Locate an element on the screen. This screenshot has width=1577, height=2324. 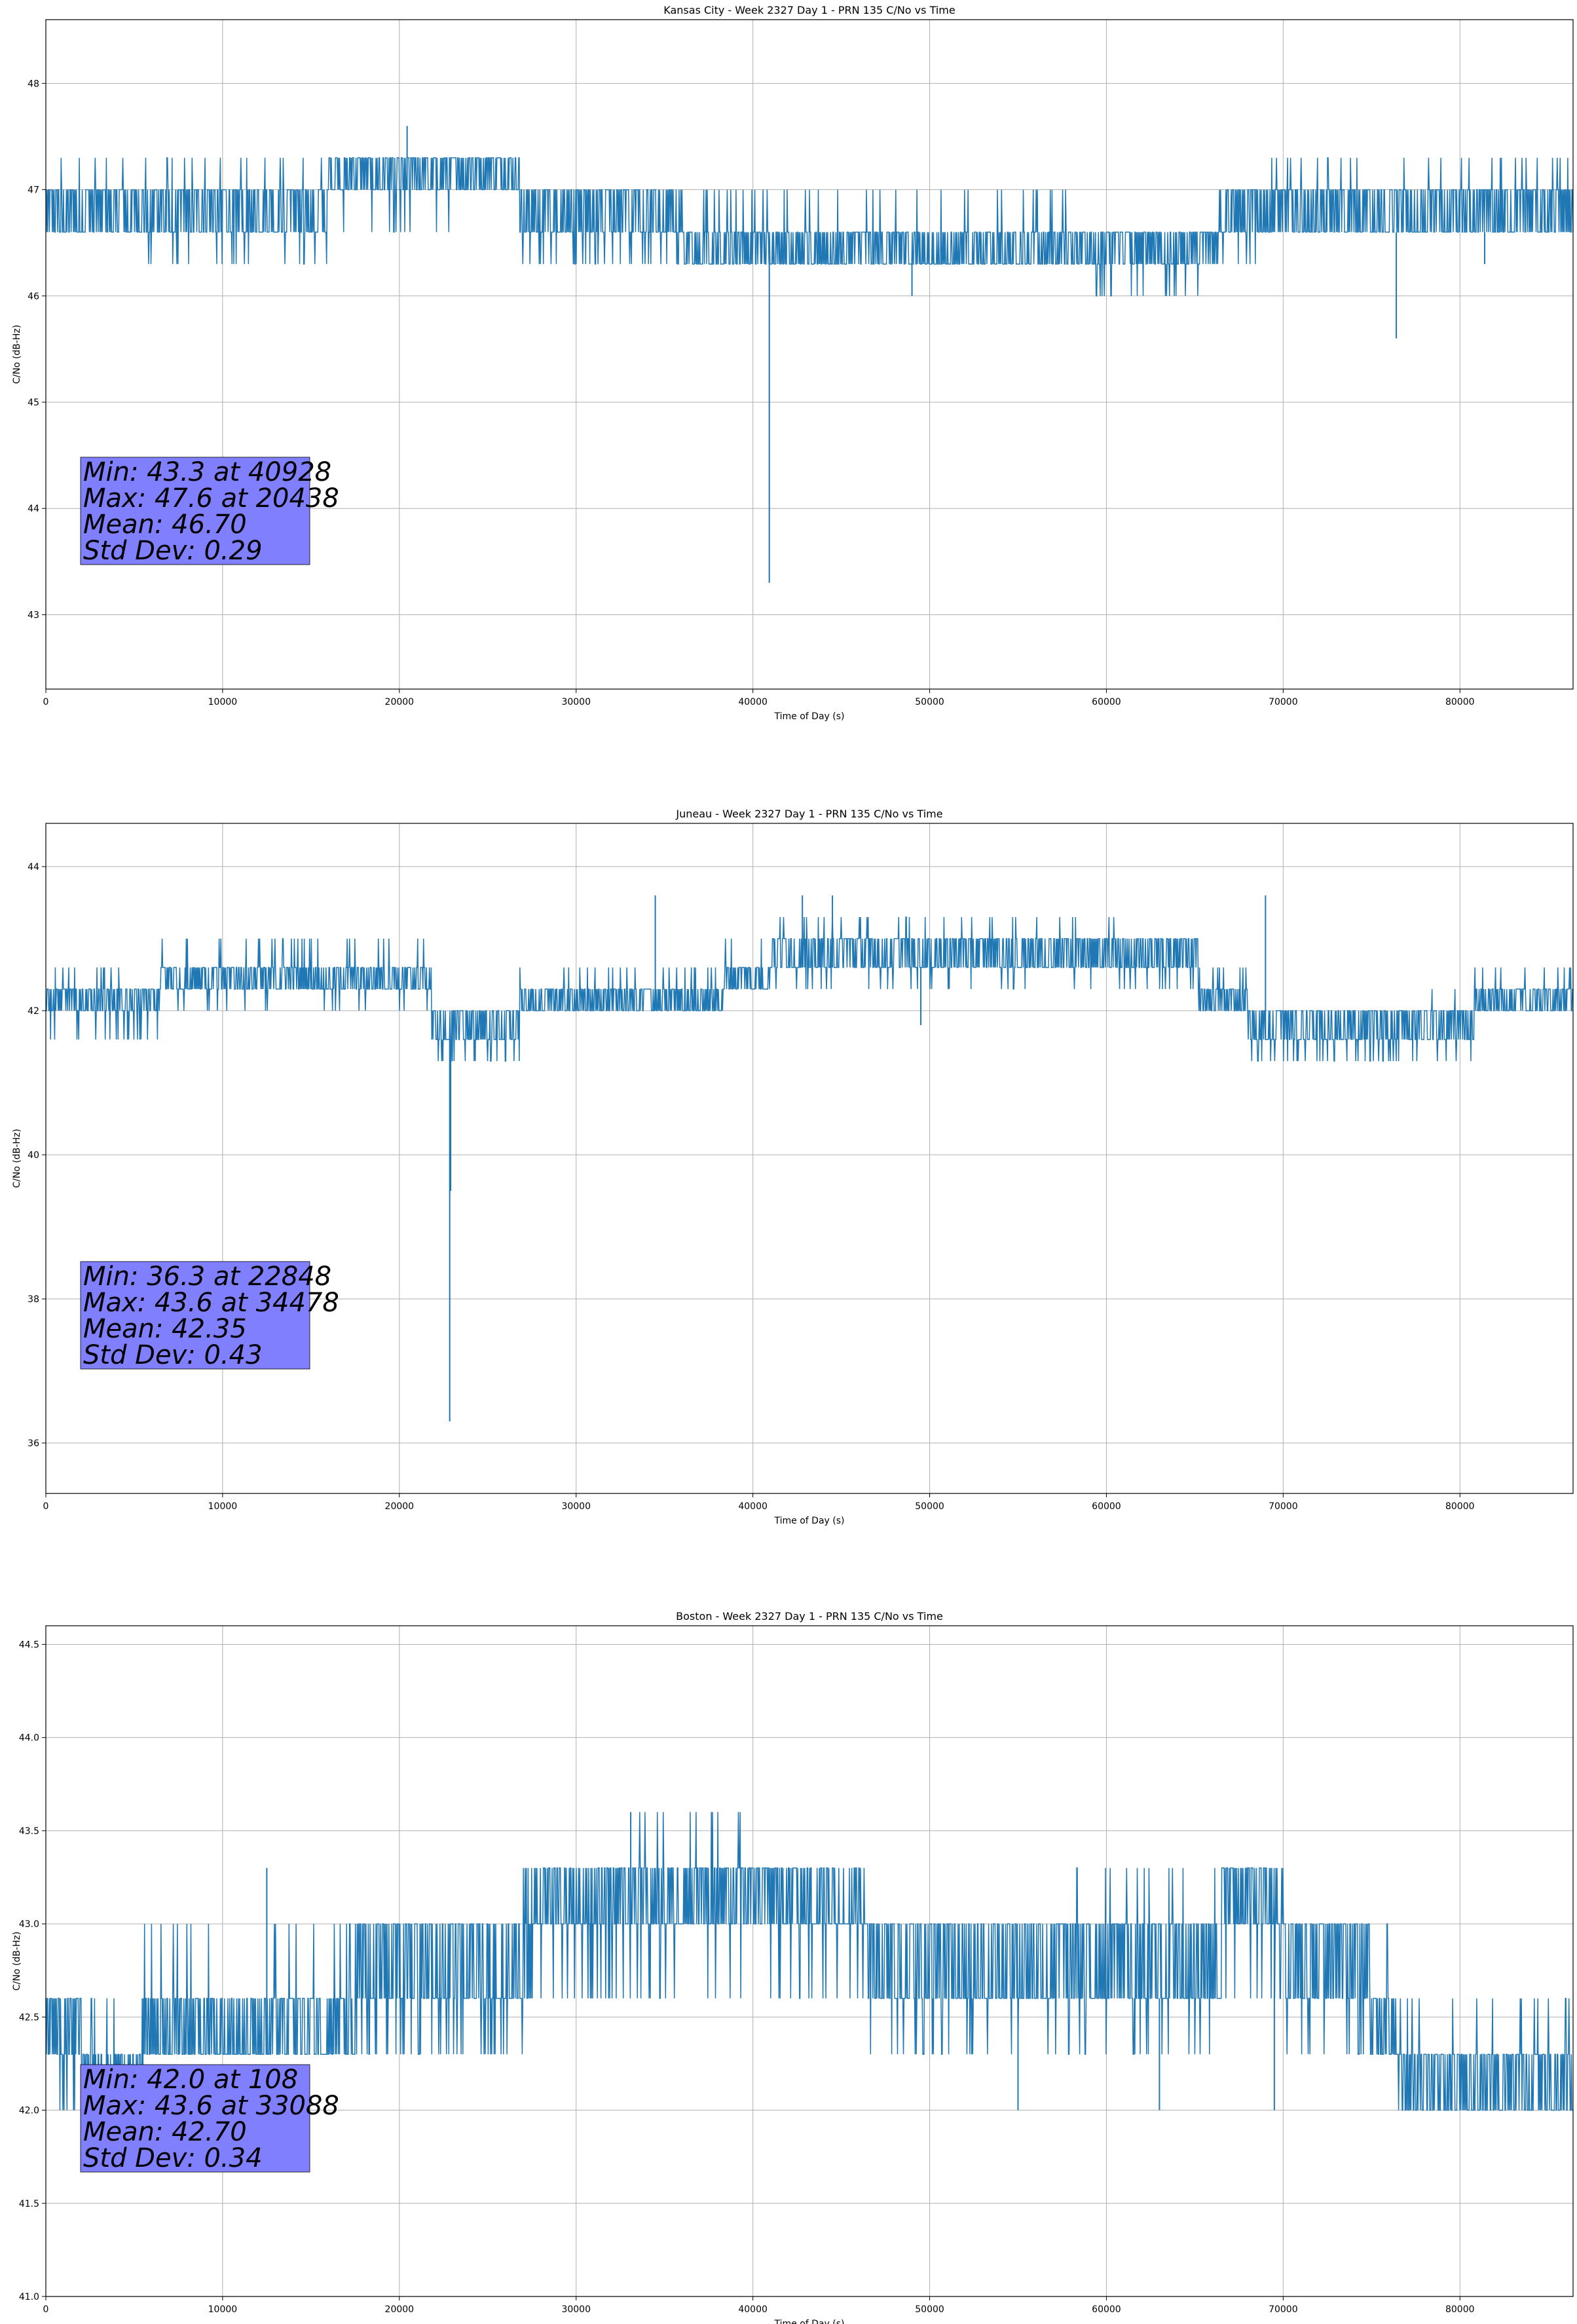
stats-line: Mean: 42.70 is located at coordinates (165, 2132).